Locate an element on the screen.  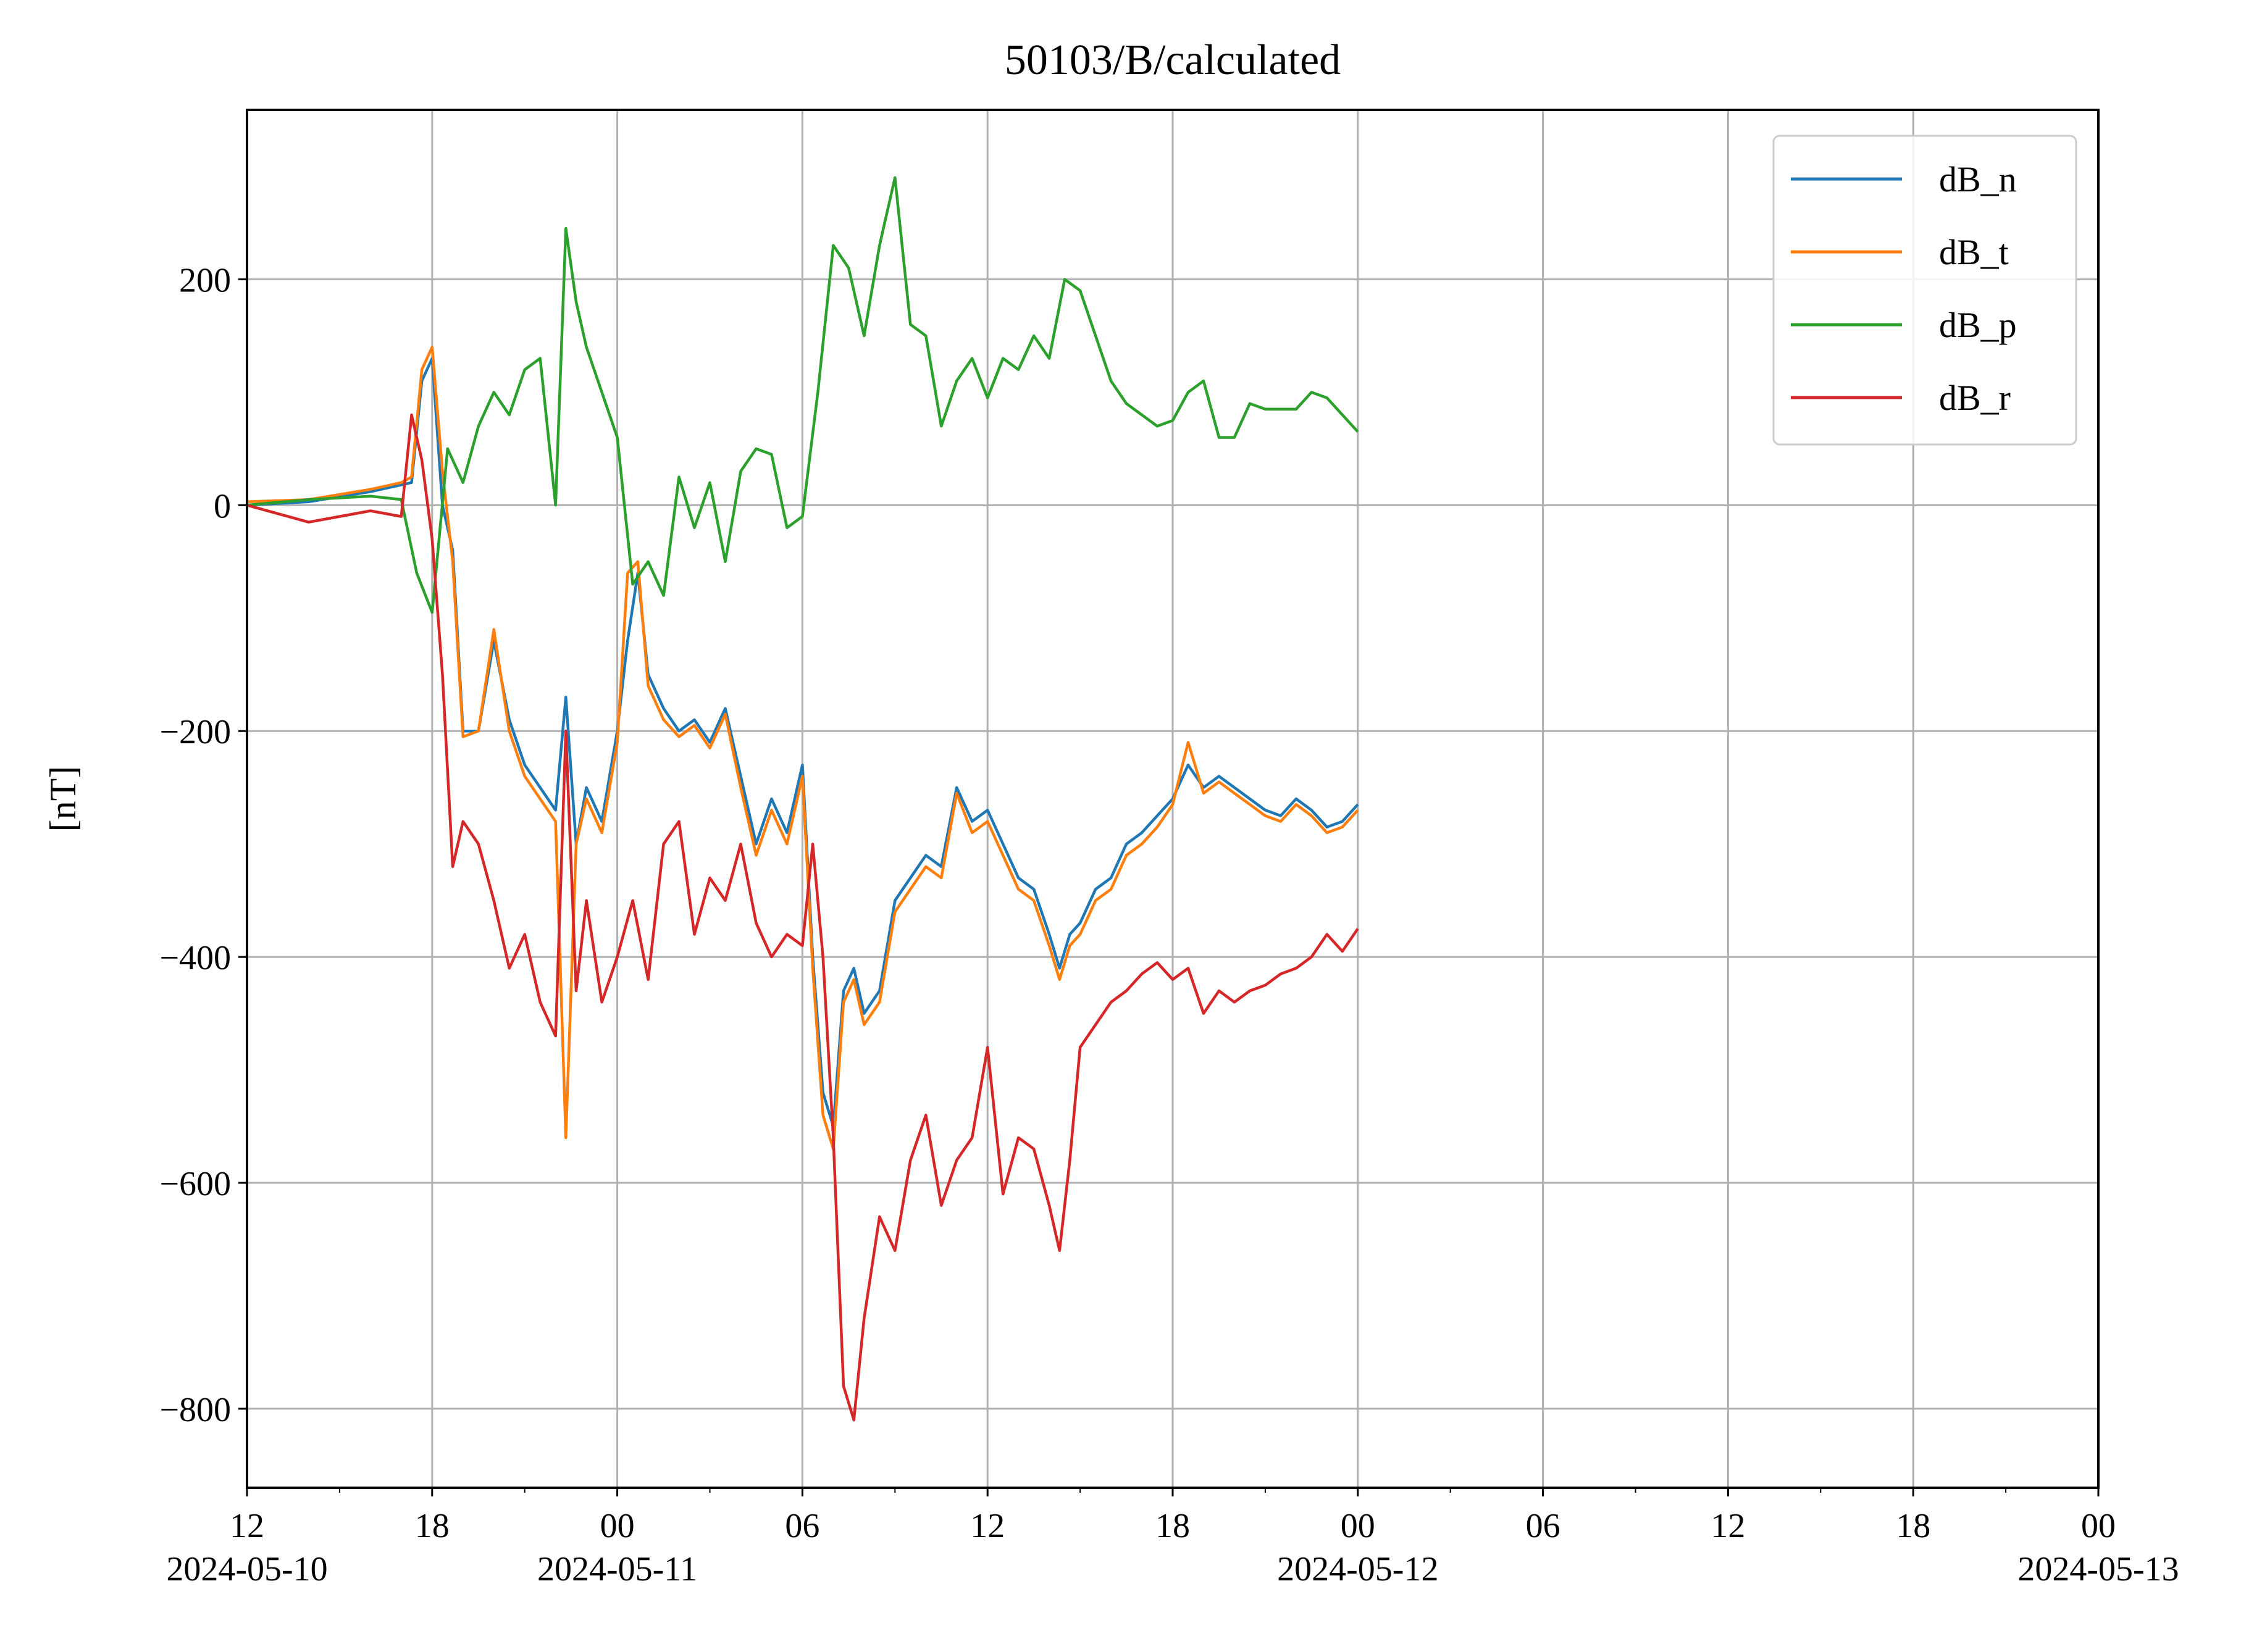
legend-label: dB_r is located at coordinates (1975, 398).